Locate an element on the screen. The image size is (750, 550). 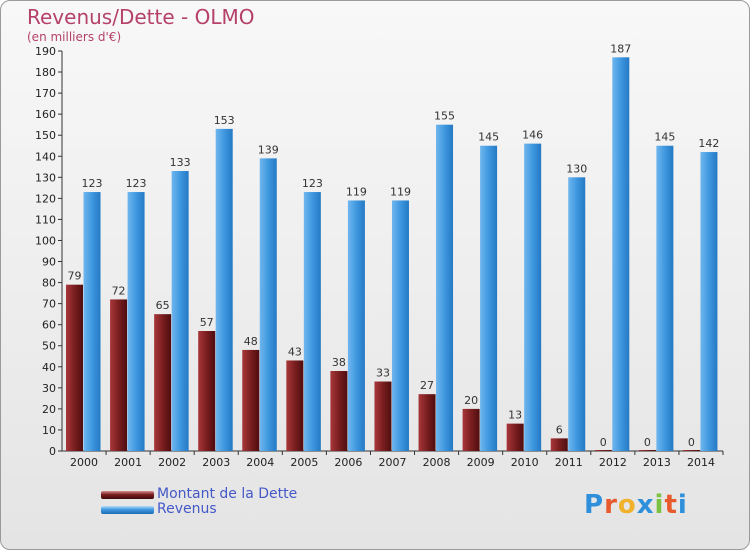
data-label-revenue: 155 is located at coordinates (444, 116).